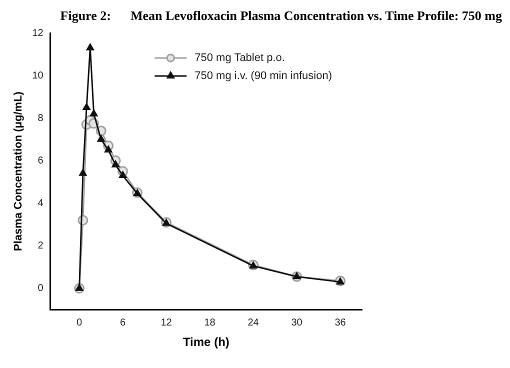  I want to click on chart-title: Figure 2: Mean Levofloxacin Plasma Concentration vs. Time Profile: 750 mg, so click(280, 16).